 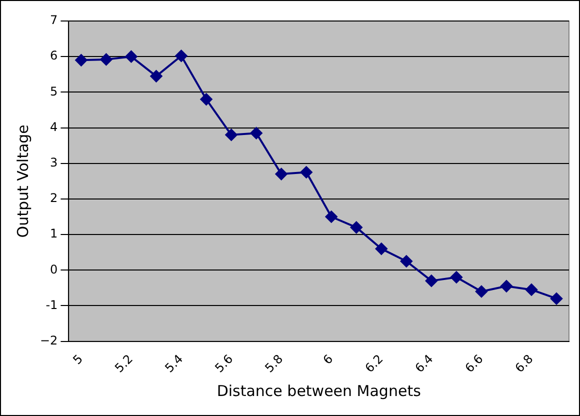 I want to click on y-tick-label: 4, so click(x=54, y=127).